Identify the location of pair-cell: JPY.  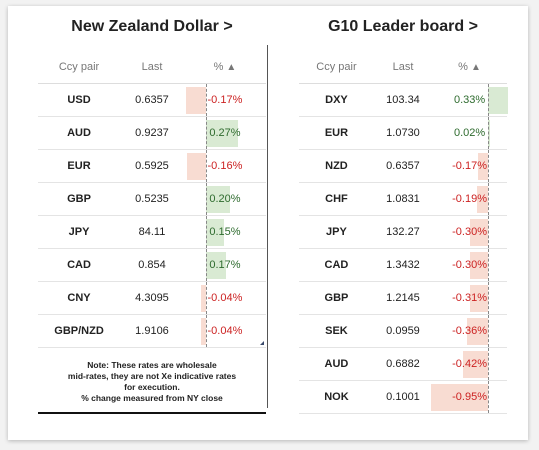
(79, 232).